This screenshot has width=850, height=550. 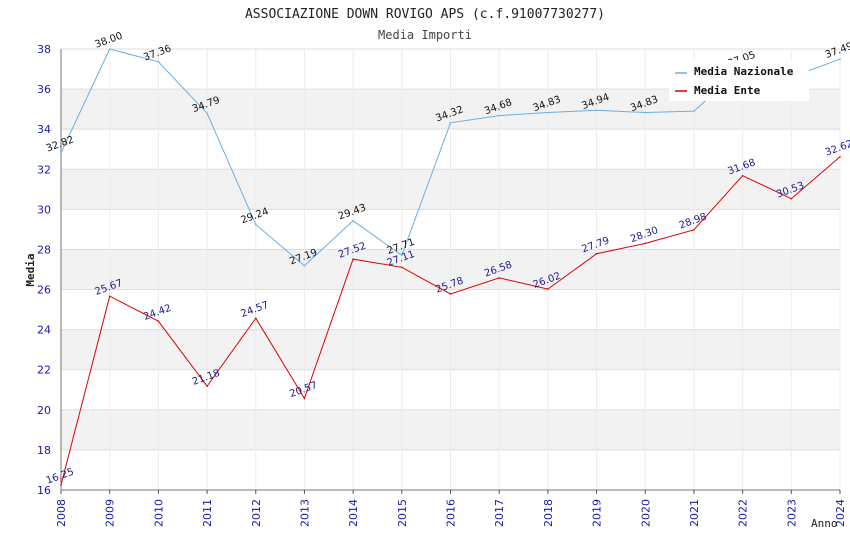 What do you see at coordinates (791, 513) in the screenshot?
I see `x-tick-label: 2023` at bounding box center [791, 513].